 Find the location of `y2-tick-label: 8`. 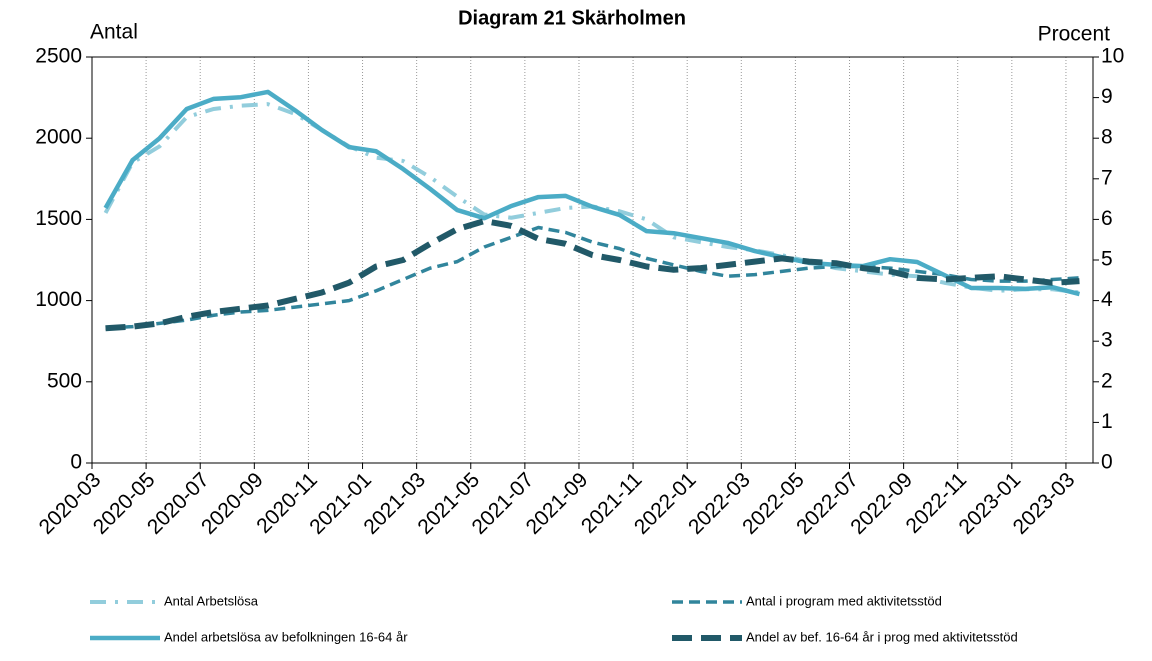

y2-tick-label: 8 is located at coordinates (1107, 137).